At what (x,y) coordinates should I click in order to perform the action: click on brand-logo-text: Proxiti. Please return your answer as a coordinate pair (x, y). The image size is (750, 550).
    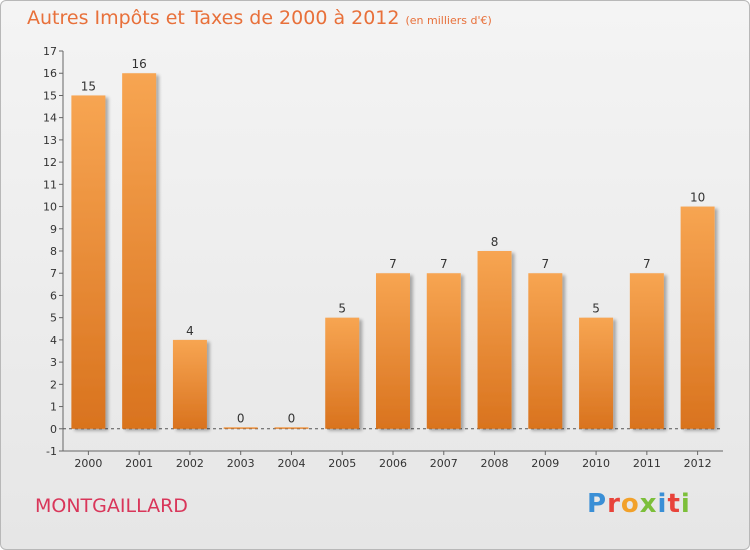
    Looking at the image, I should click on (639, 504).